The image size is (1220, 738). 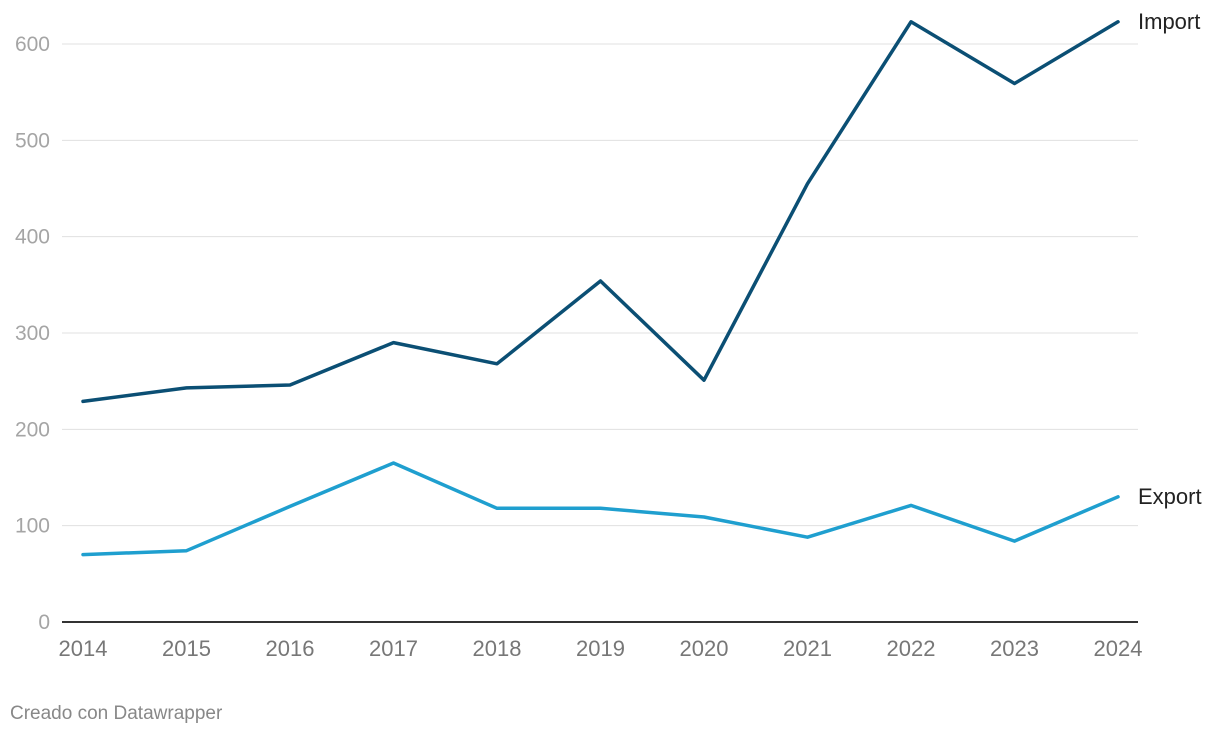 What do you see at coordinates (807, 648) in the screenshot?
I see `x-tick-label: 2021` at bounding box center [807, 648].